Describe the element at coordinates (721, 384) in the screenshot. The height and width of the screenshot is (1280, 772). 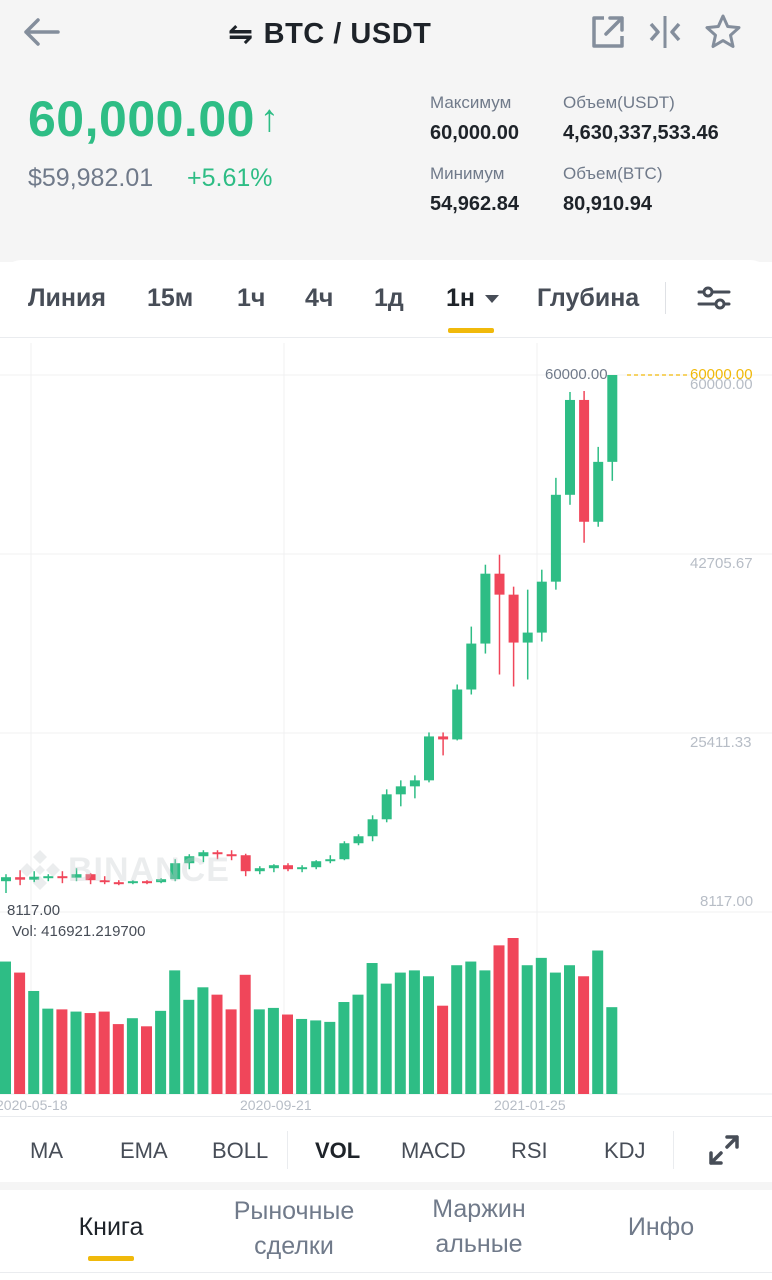
I see `axis-label-60000: 60000.00` at that location.